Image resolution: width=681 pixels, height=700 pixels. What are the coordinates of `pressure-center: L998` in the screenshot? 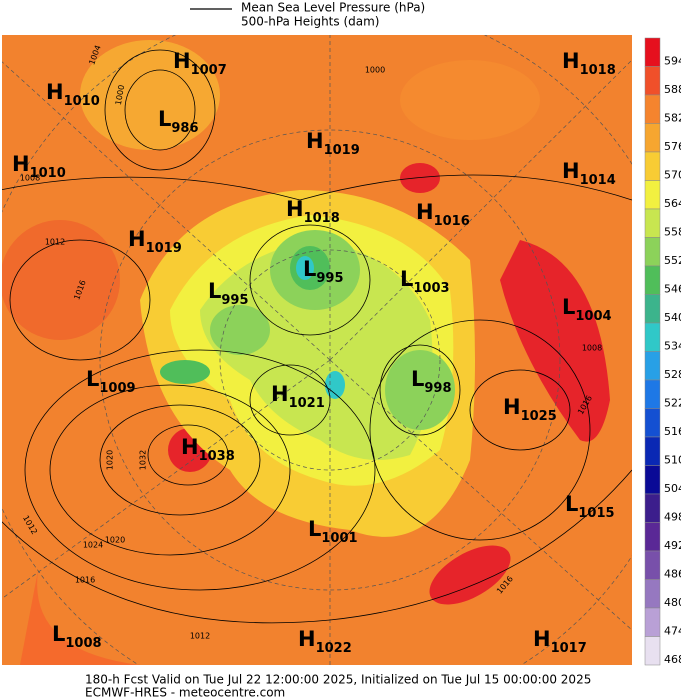 It's located at (431, 381).